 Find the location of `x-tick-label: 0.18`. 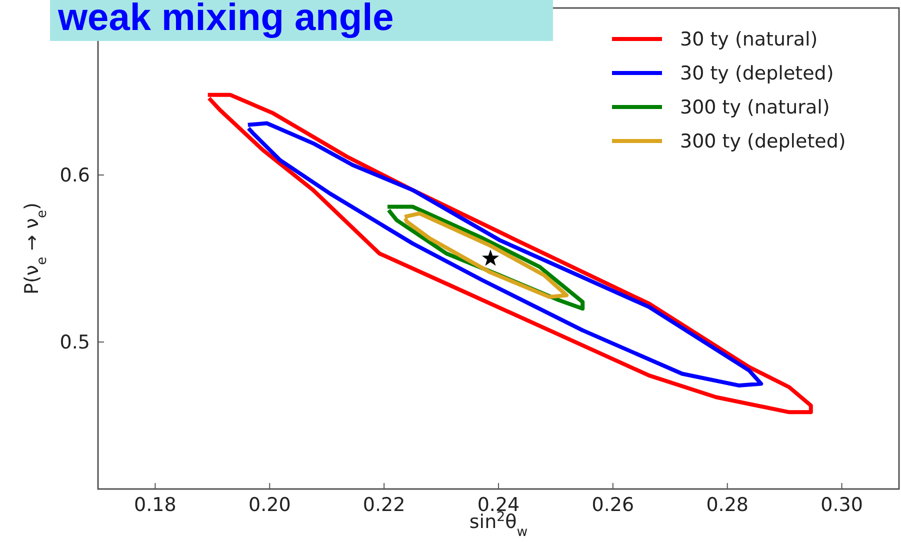

x-tick-label: 0.18 is located at coordinates (155, 505).